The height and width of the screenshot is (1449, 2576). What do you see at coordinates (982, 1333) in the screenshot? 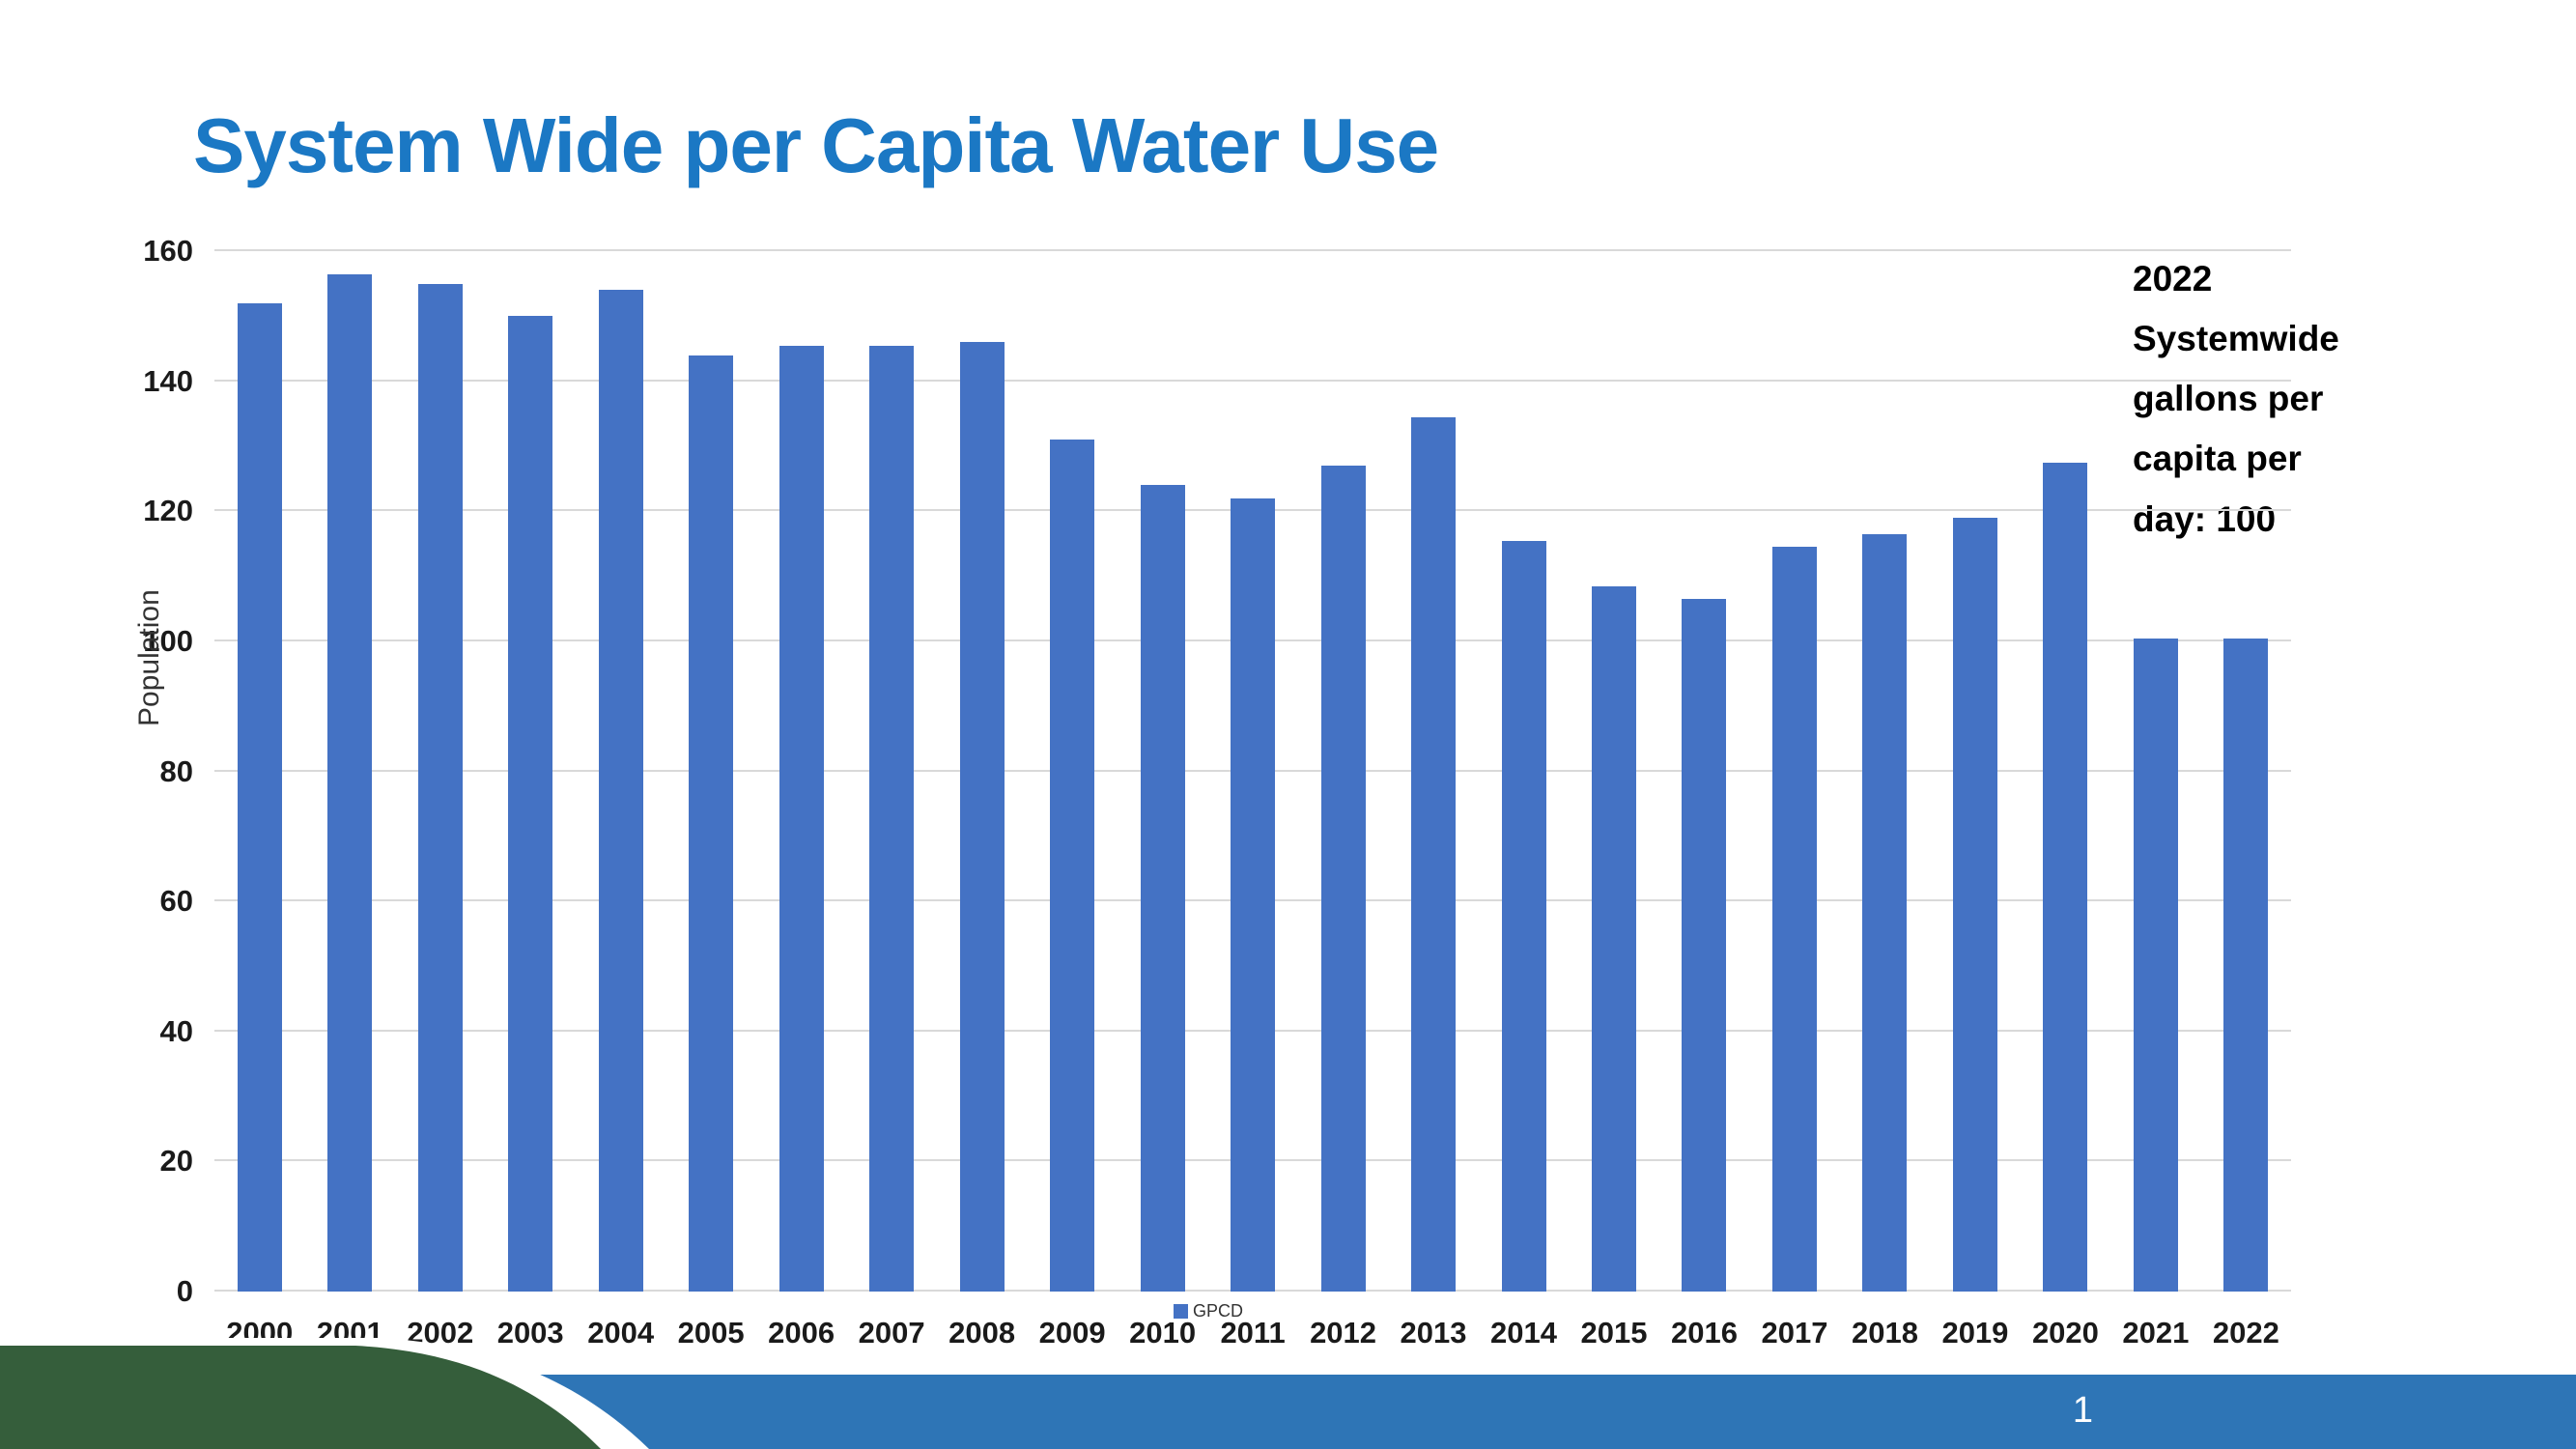
I see `x-tick-label: 2008` at bounding box center [982, 1333].